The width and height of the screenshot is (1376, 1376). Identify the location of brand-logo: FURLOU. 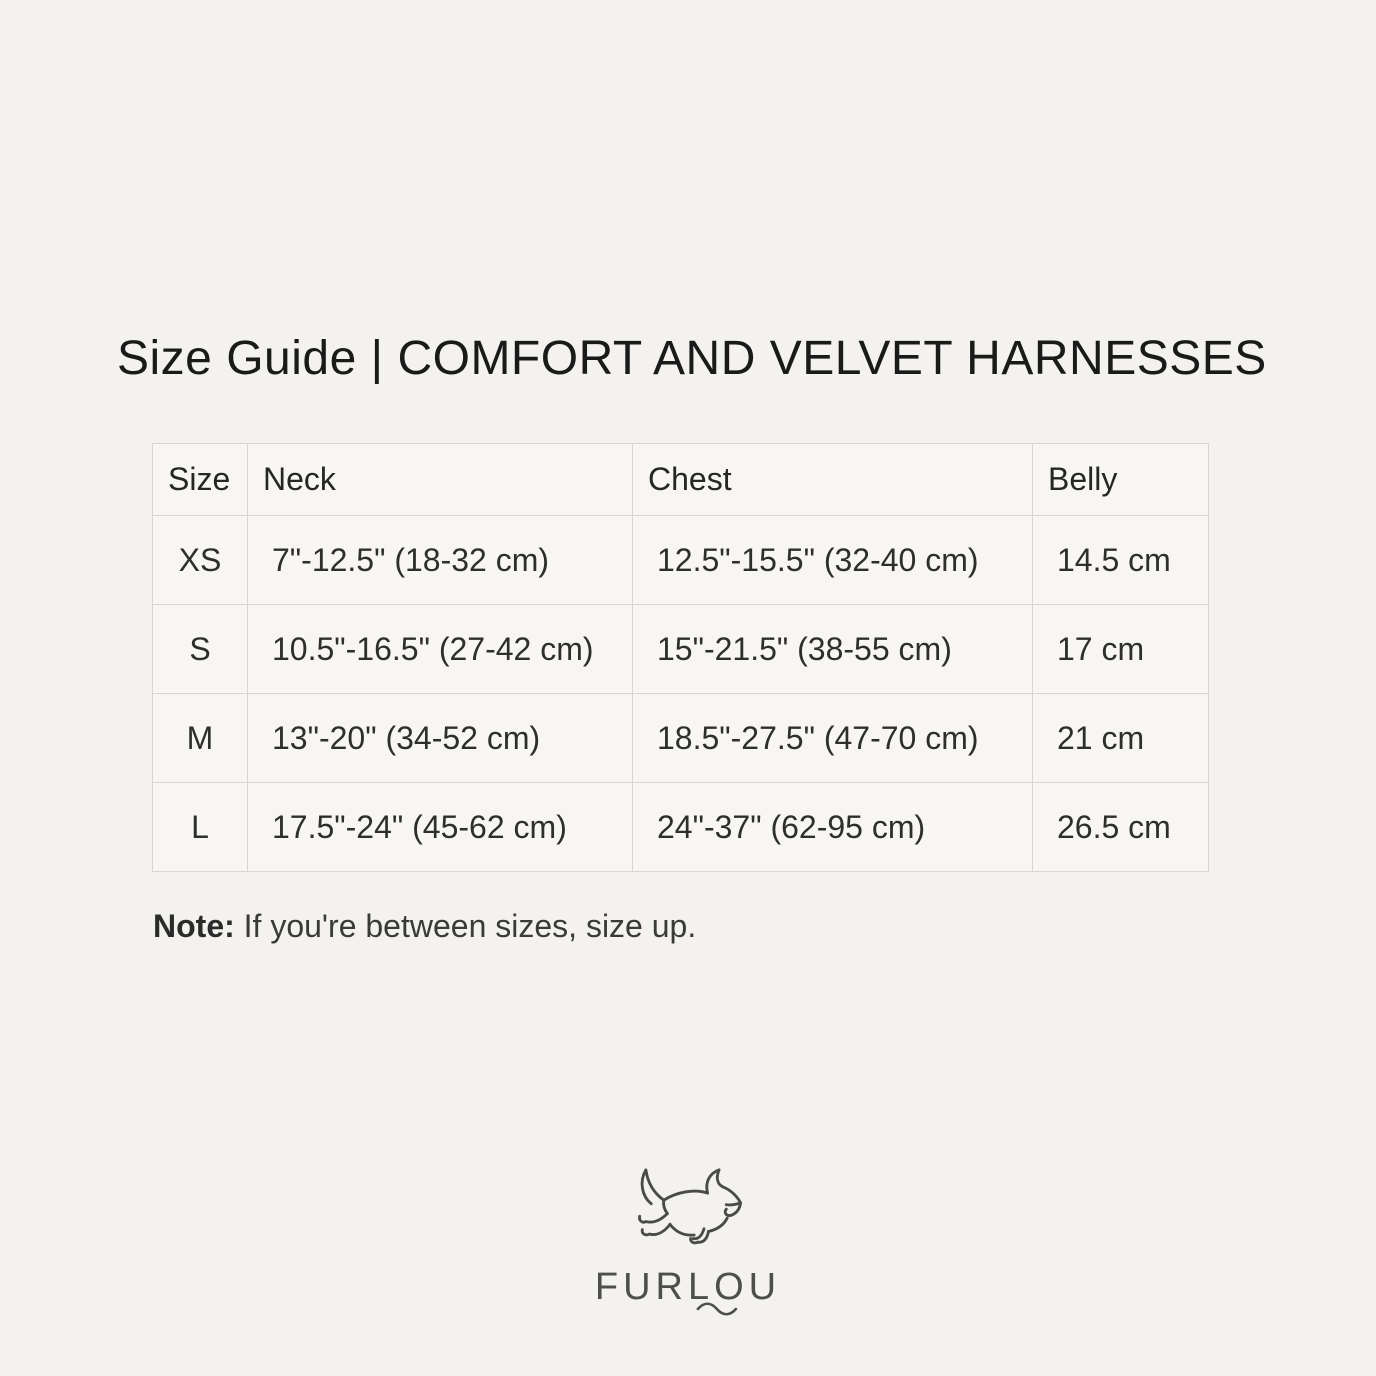
(688, 1237).